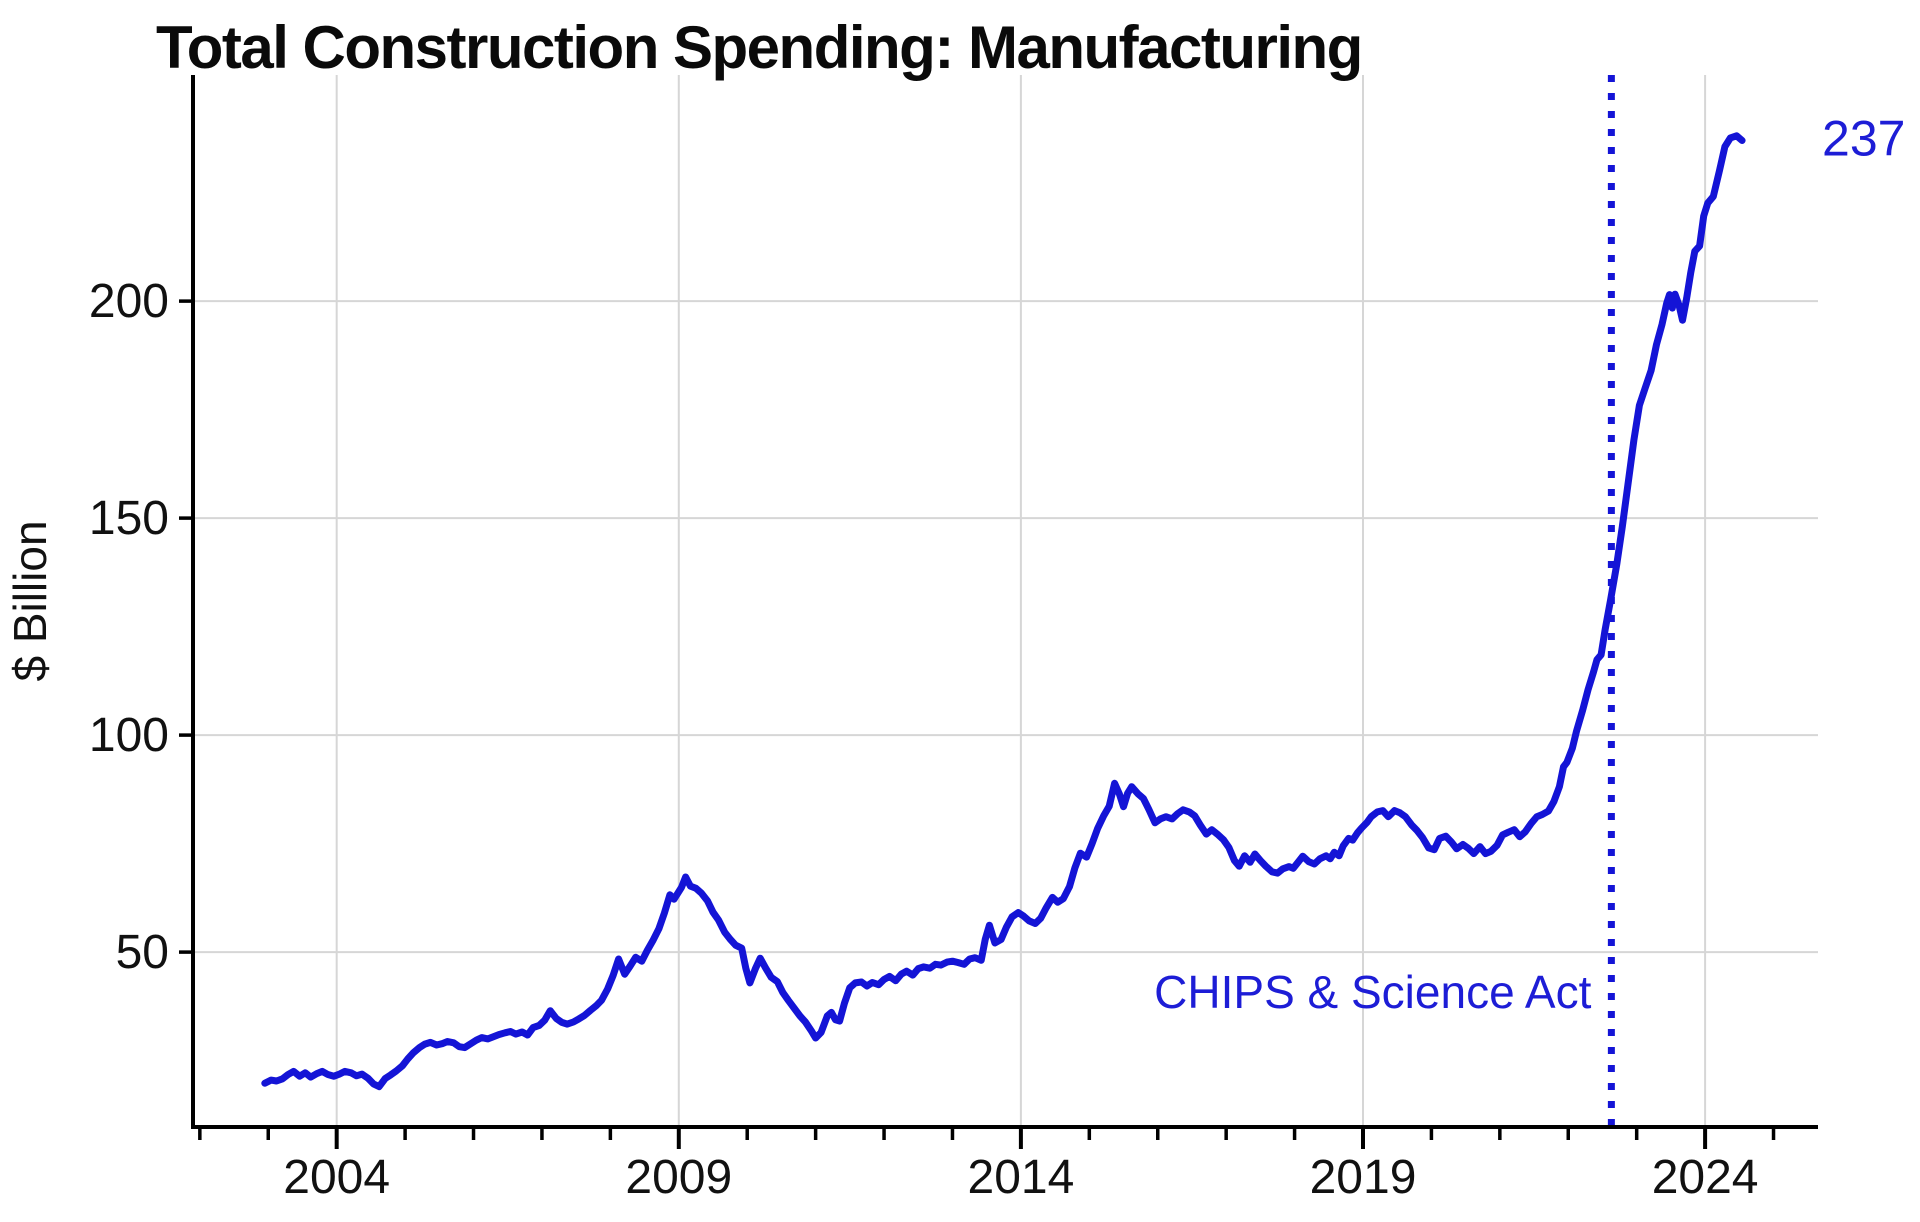 This screenshot has width=1920, height=1222. I want to click on x-tick-label: 2014, so click(1021, 1177).